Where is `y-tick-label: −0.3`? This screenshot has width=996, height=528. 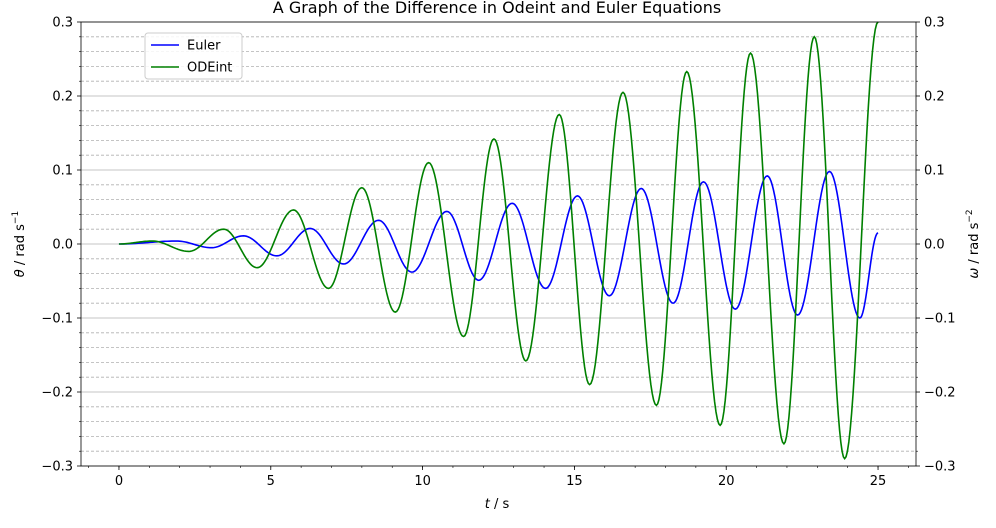
y-tick-label: −0.3 is located at coordinates (57, 467).